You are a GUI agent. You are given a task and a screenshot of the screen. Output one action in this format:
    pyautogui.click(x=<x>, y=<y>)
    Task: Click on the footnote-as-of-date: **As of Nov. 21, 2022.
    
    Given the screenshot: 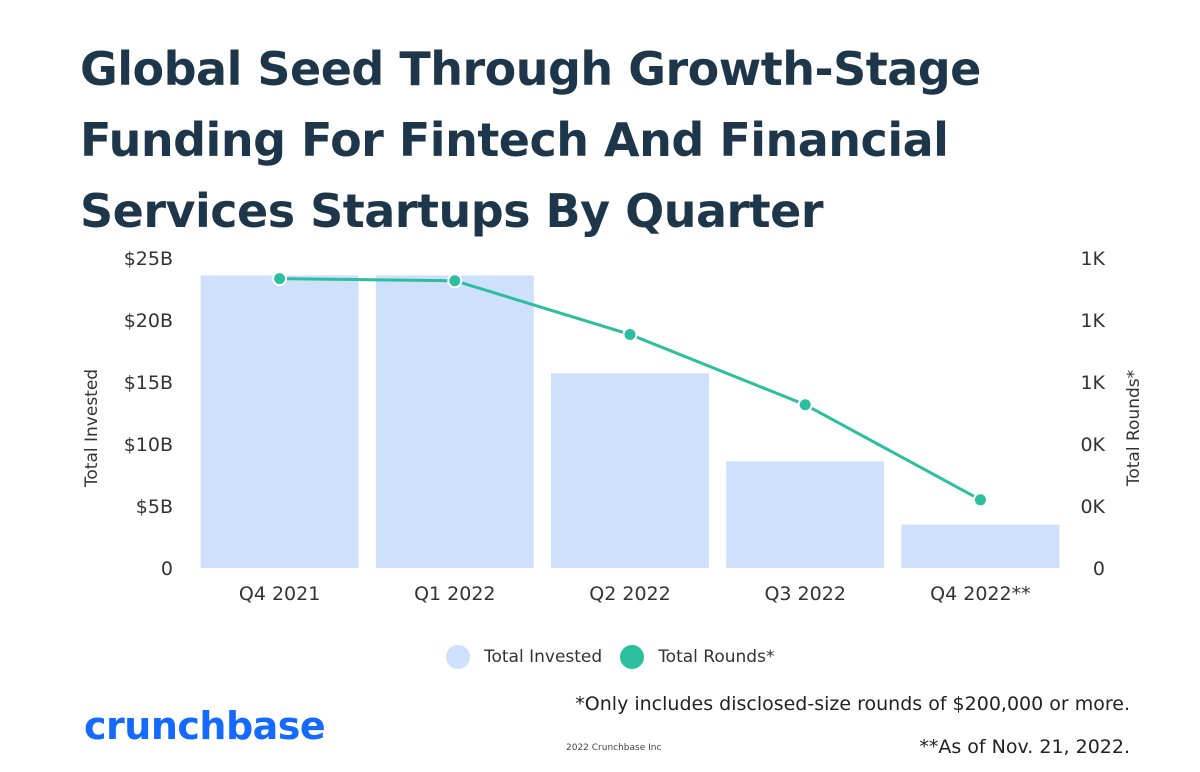 What is the action you would take?
    pyautogui.click(x=1024, y=747)
    